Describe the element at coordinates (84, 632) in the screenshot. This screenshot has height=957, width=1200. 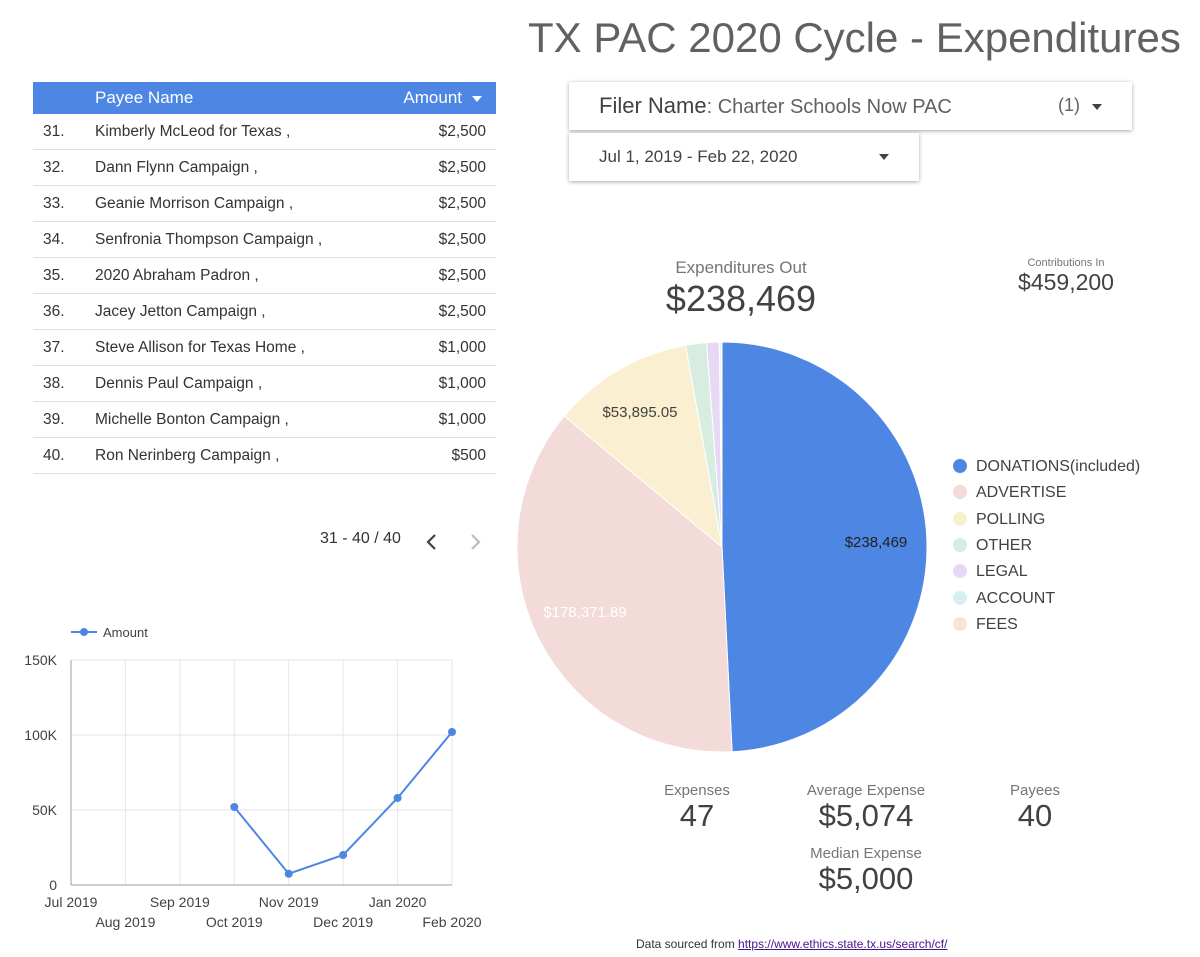
I see `line-legend-marker` at that location.